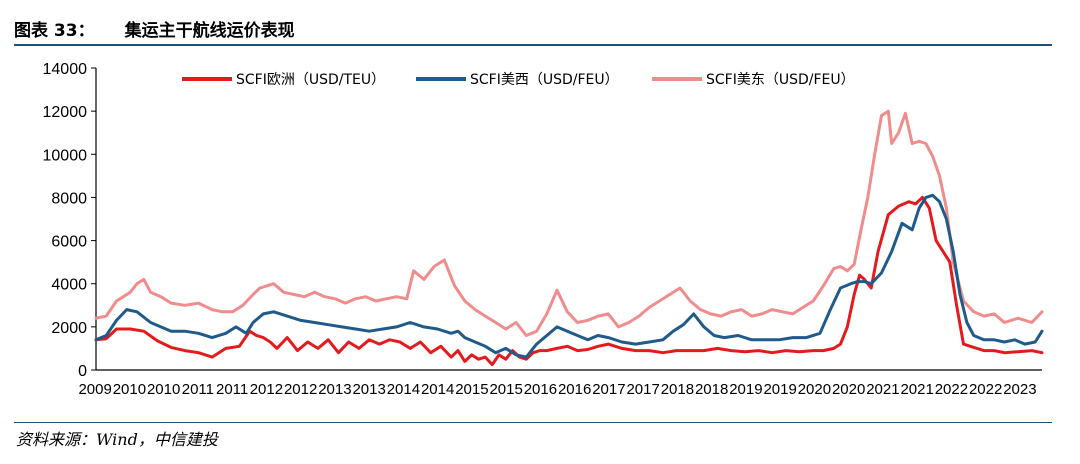 The width and height of the screenshot is (1080, 464). What do you see at coordinates (65, 69) in the screenshot?
I see `y-tick-label: 14000` at bounding box center [65, 69].